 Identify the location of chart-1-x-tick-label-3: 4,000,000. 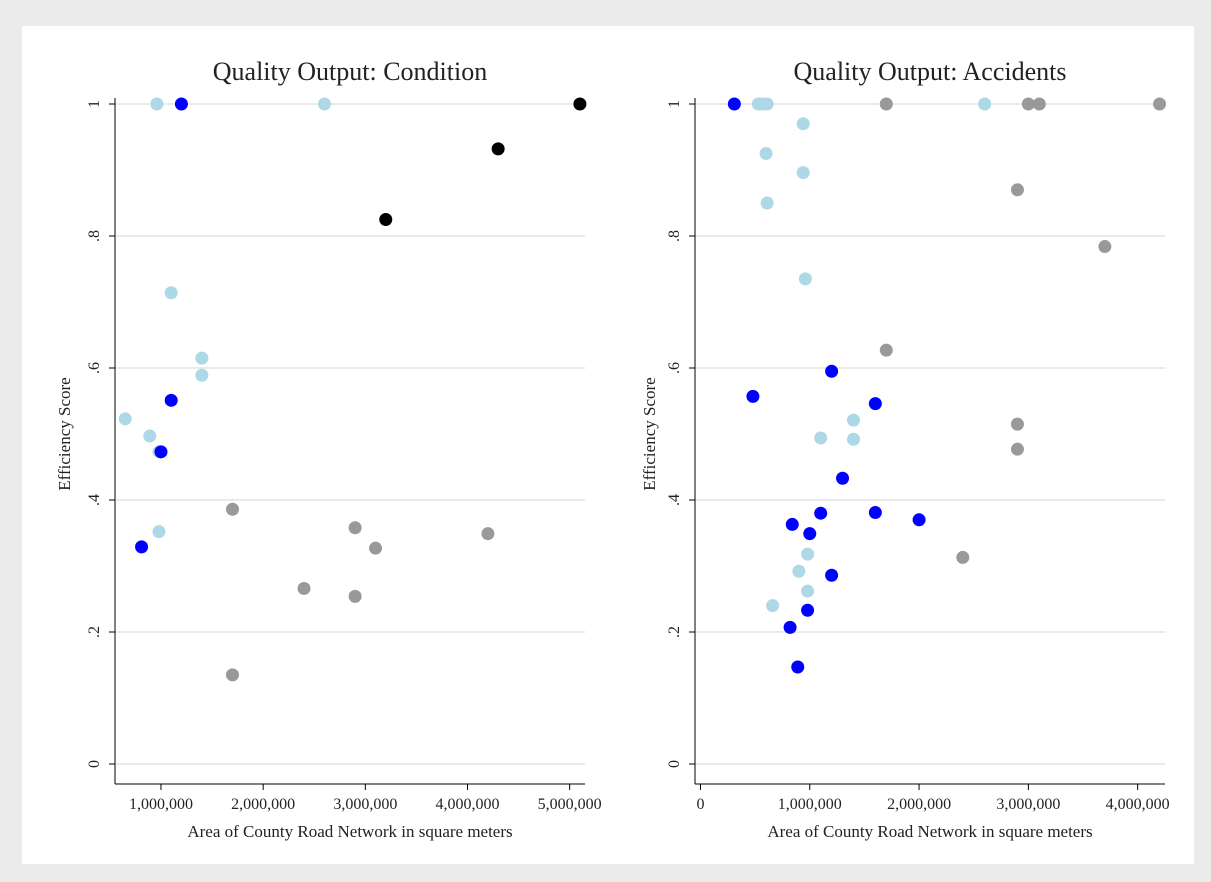
(468, 804).